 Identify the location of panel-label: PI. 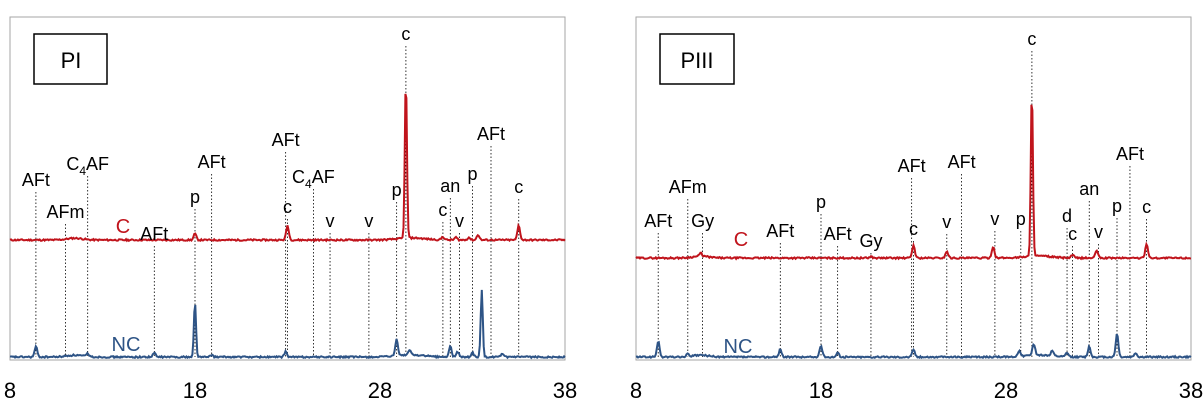
(71, 60).